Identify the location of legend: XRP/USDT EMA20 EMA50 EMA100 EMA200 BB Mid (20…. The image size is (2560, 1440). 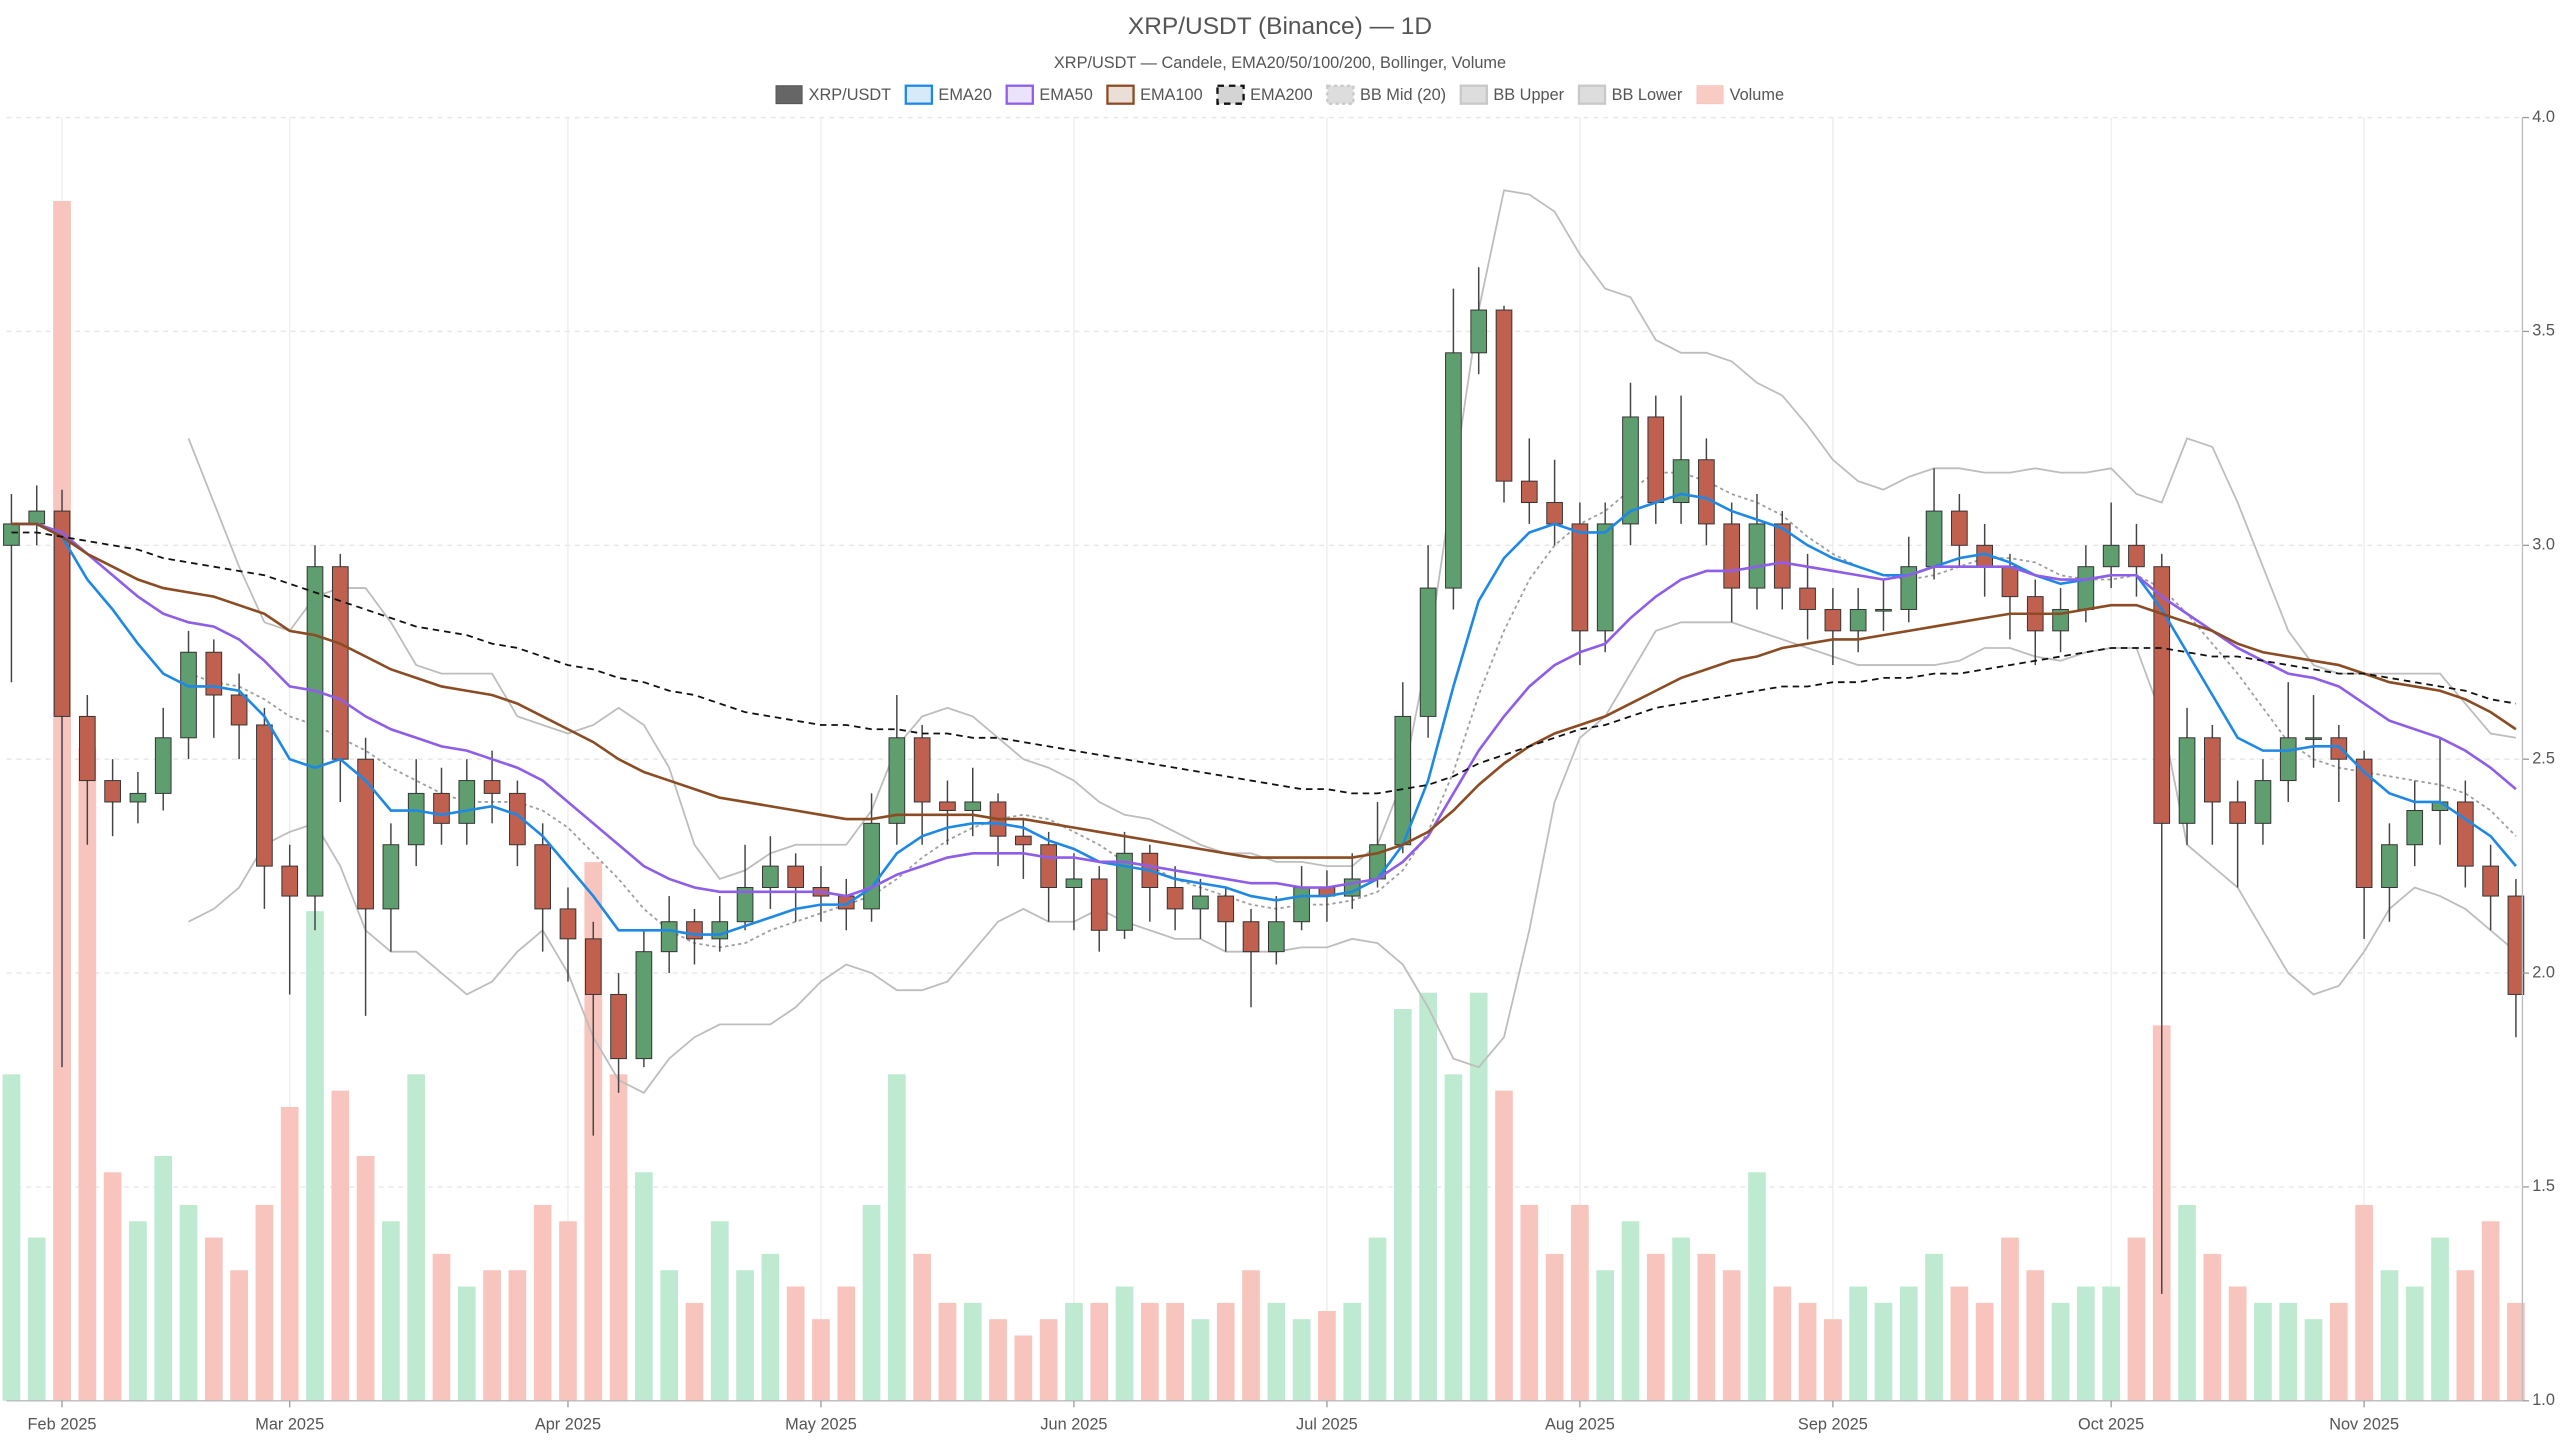
(1279, 94).